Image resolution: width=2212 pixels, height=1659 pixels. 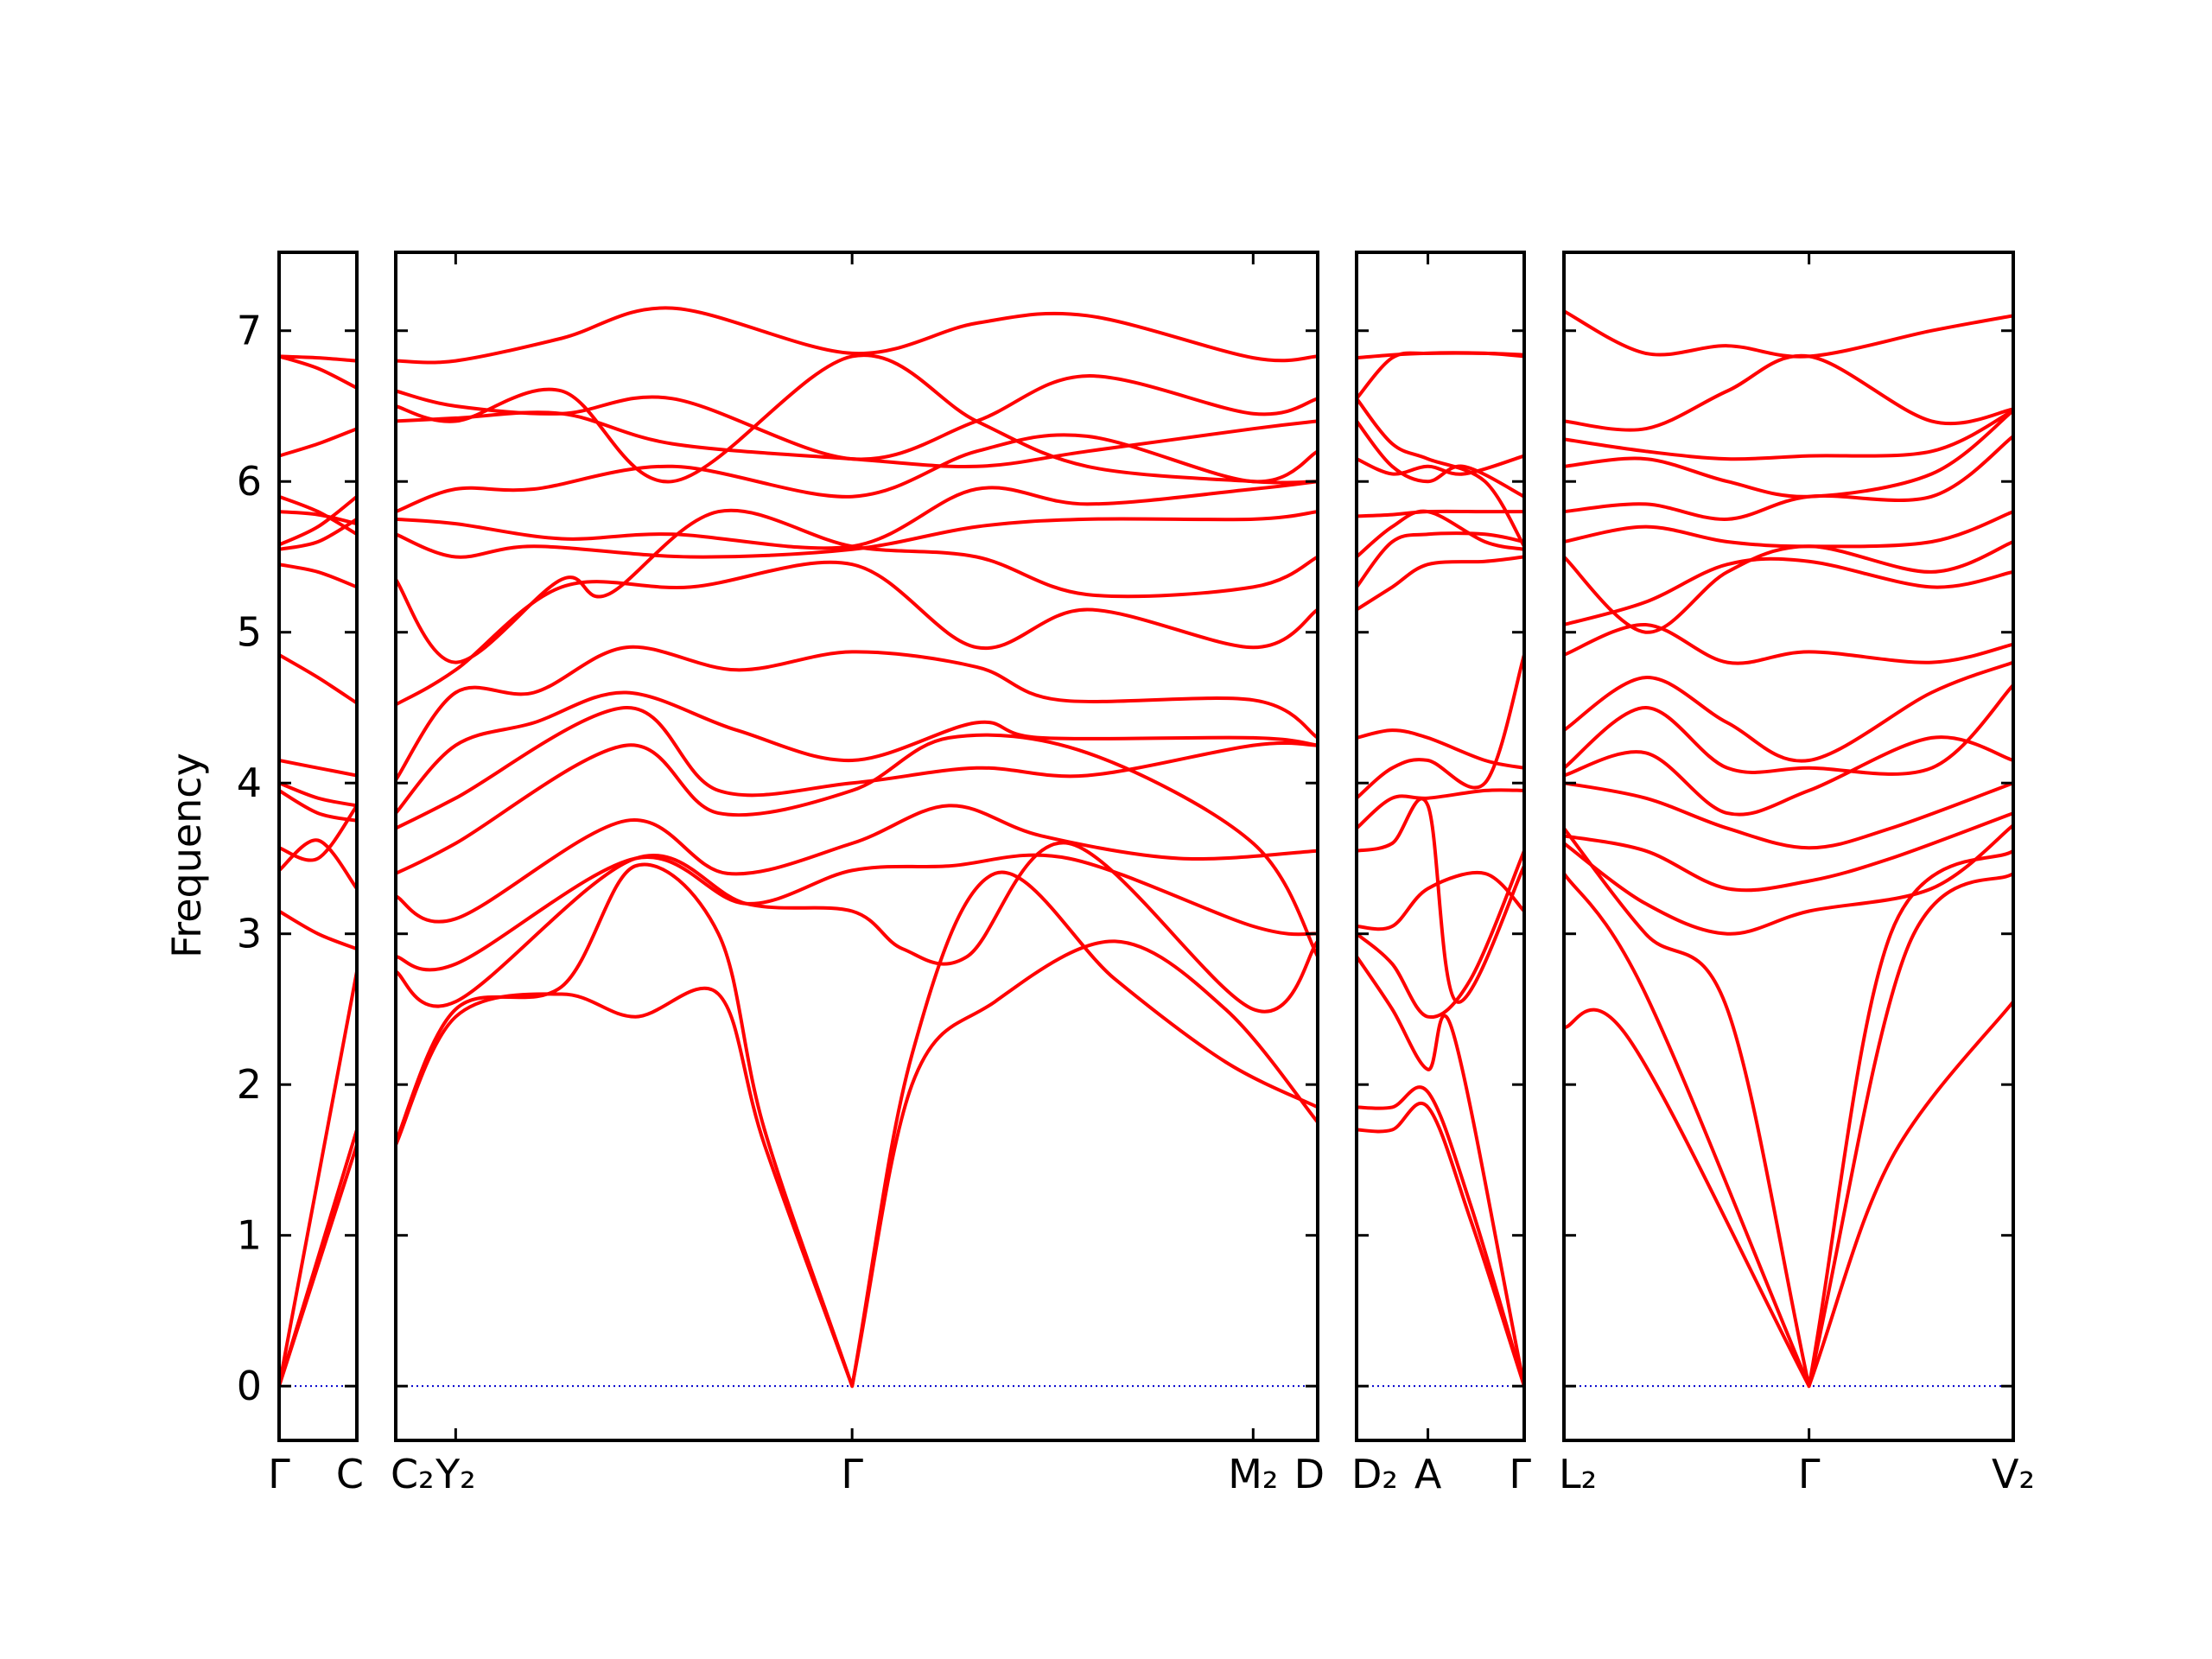 I want to click on x-tick-label: V₂, so click(x=2013, y=1474).